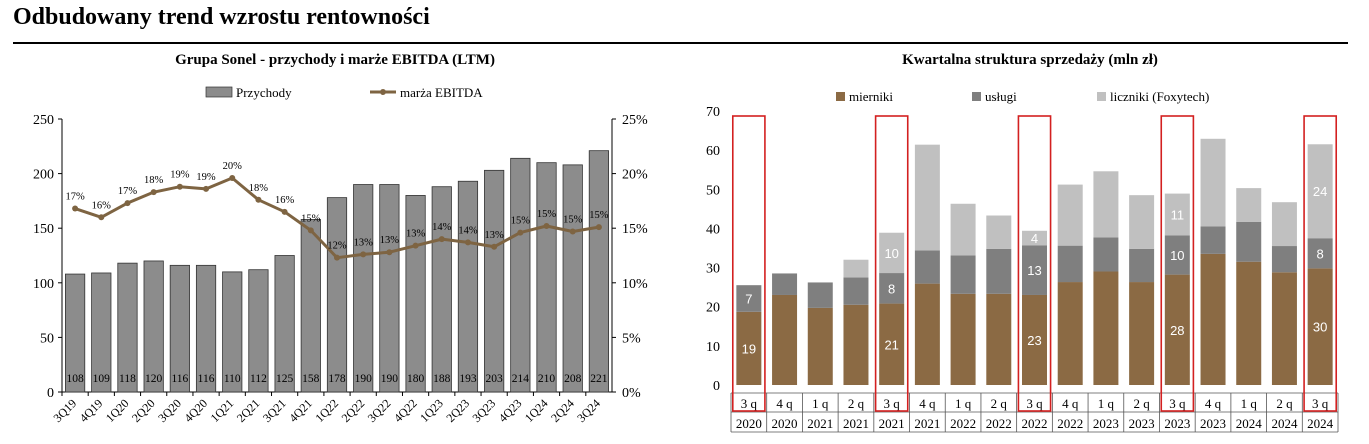 Image resolution: width=1369 pixels, height=444 pixels. What do you see at coordinates (713, 347) in the screenshot?
I see `y-tick-label: 10` at bounding box center [713, 347].